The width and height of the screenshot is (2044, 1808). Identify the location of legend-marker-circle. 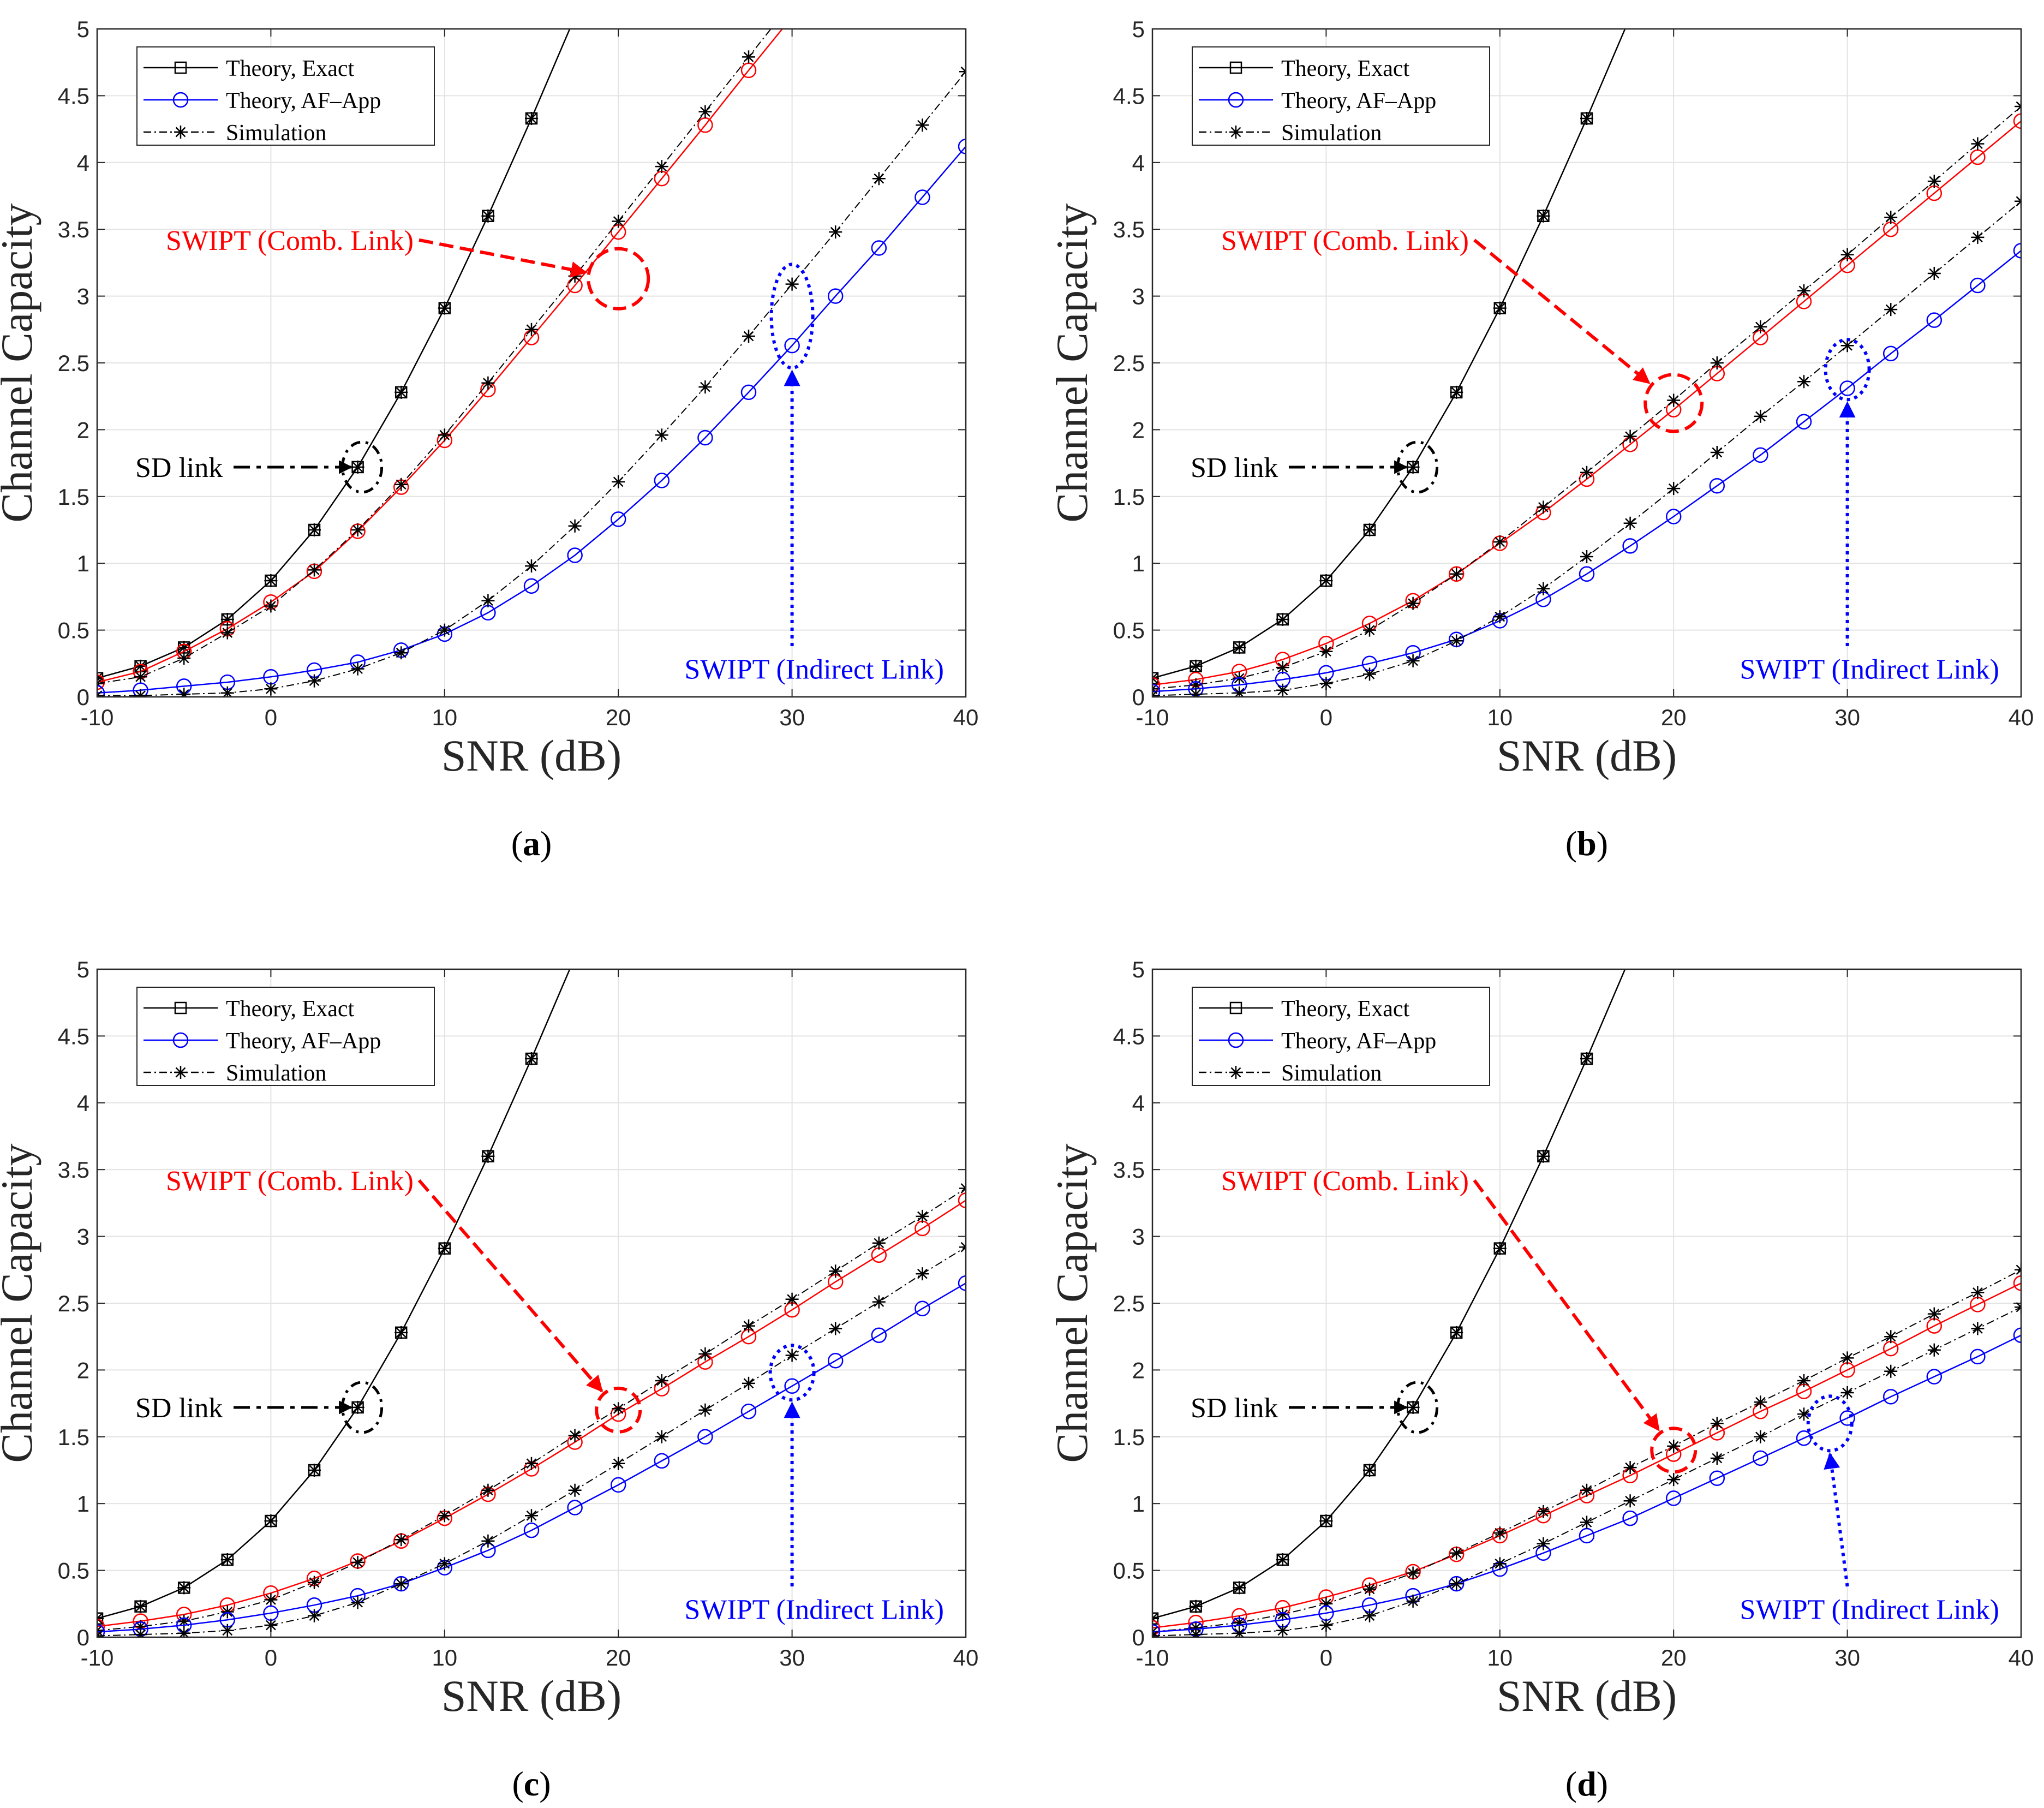
(1236, 100).